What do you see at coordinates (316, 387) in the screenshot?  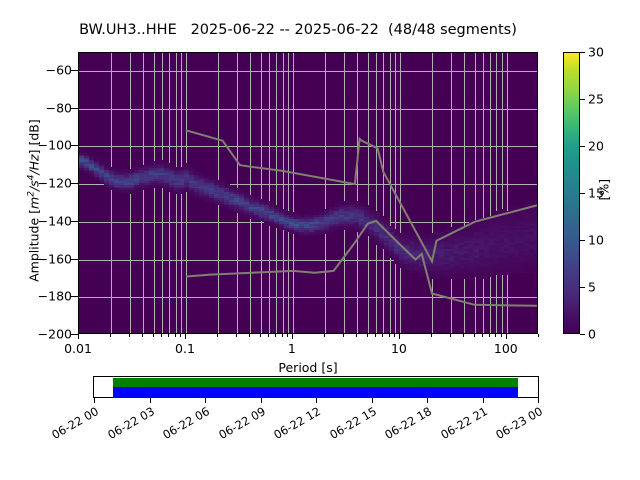 I see `data-coverage-timeline` at bounding box center [316, 387].